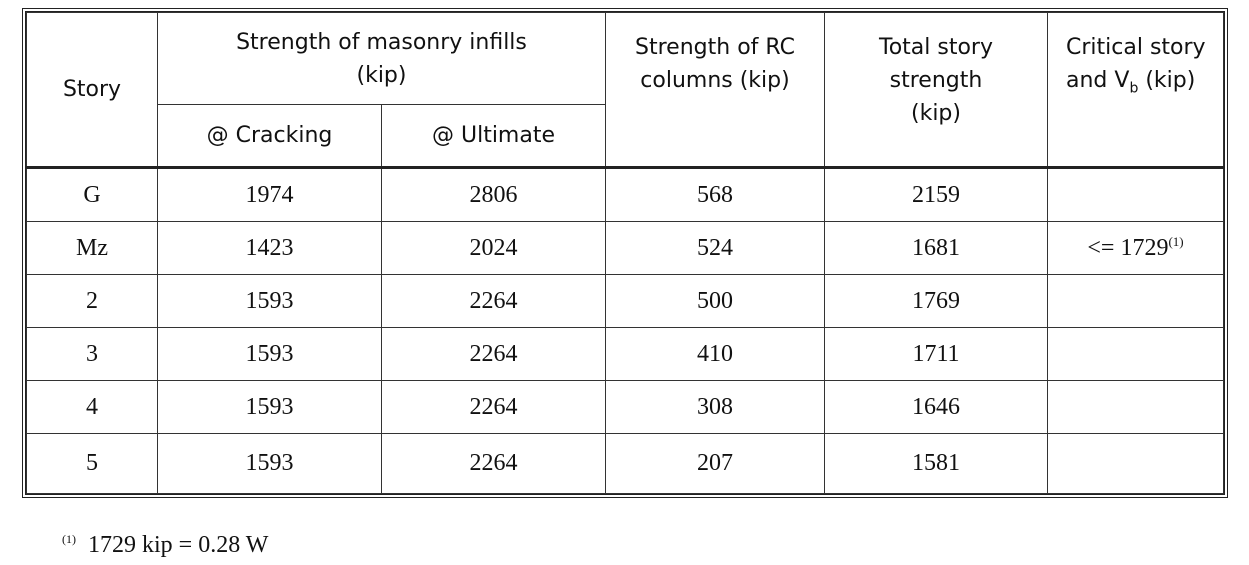  I want to click on footnote: (1) 1729 kip = 0.28 W, so click(165, 545).